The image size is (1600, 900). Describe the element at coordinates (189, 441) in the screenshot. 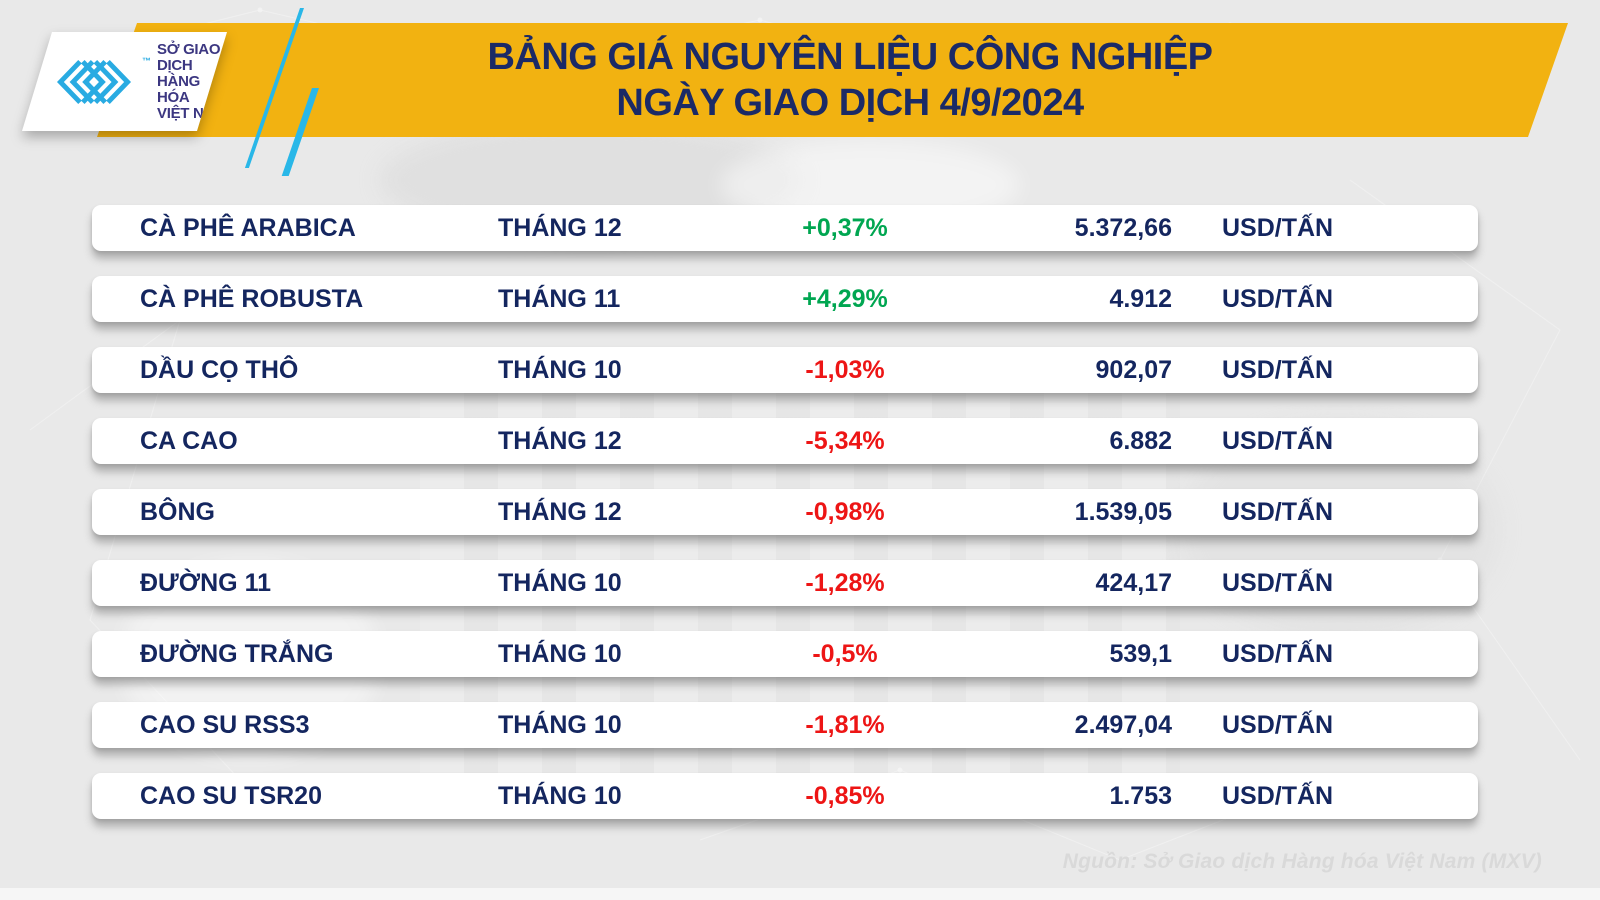

I see `commodity-name: CA CAO` at that location.